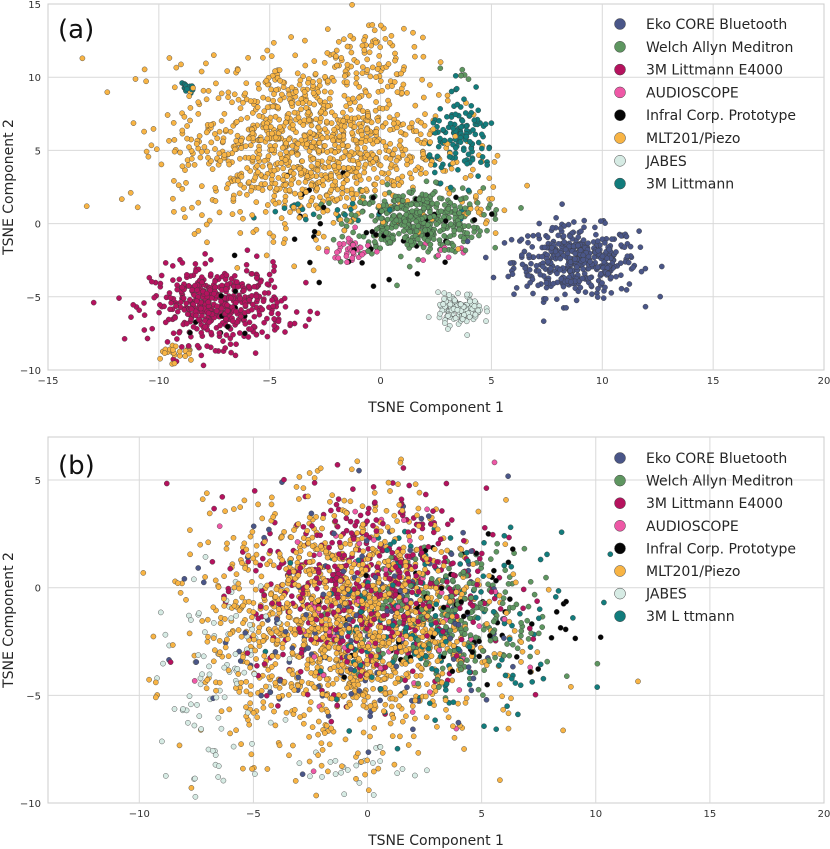  I want to click on x-tick-label: 15, so click(713, 381).